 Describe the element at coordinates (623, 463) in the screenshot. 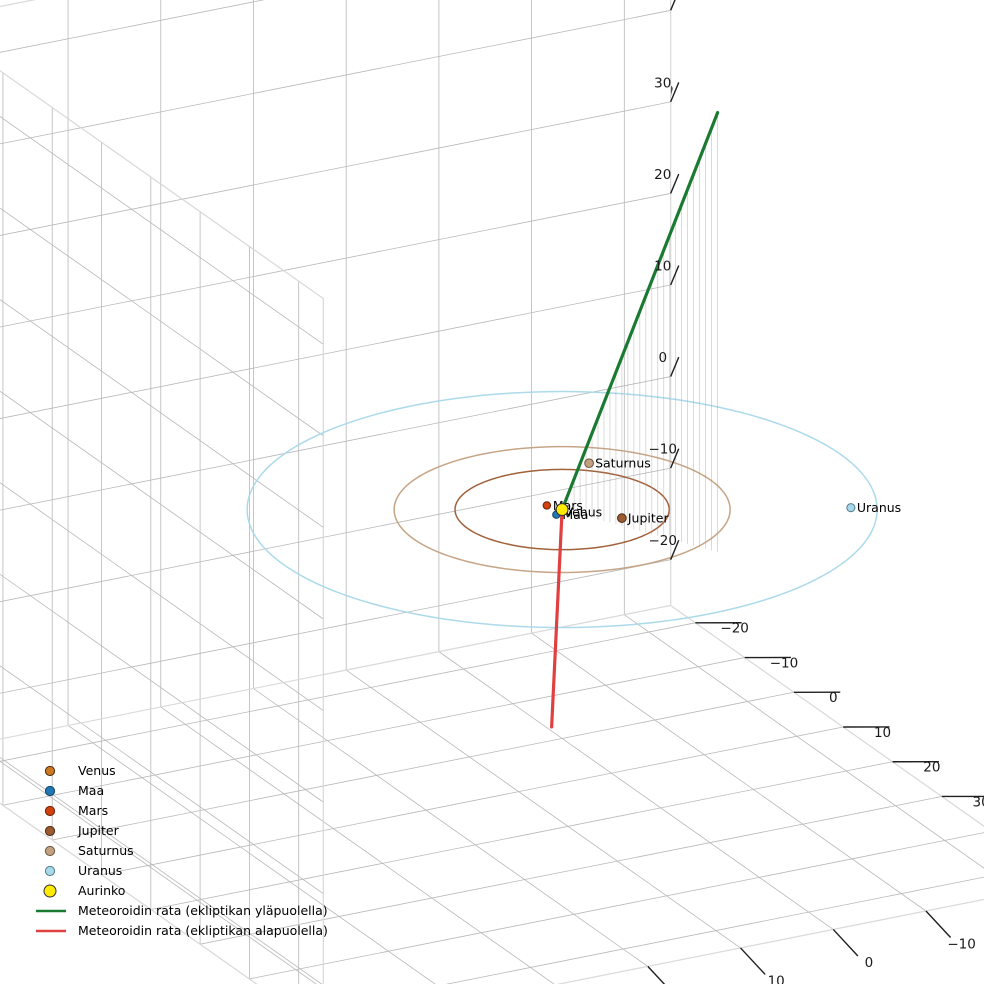

I see `planet-label: Saturnus` at that location.